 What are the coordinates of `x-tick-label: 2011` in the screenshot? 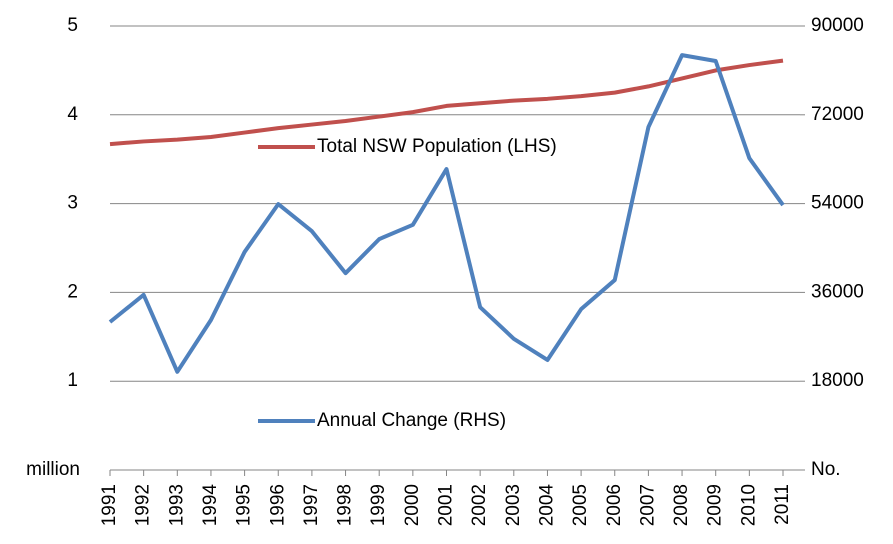 It's located at (782, 504).